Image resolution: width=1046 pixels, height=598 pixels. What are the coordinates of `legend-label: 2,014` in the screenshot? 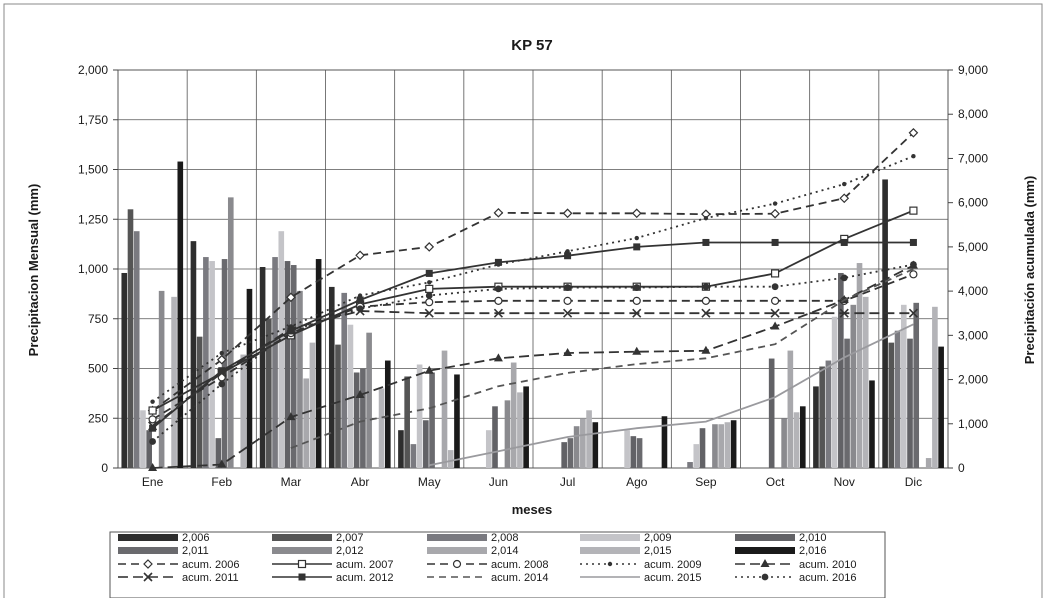 It's located at (505, 551).